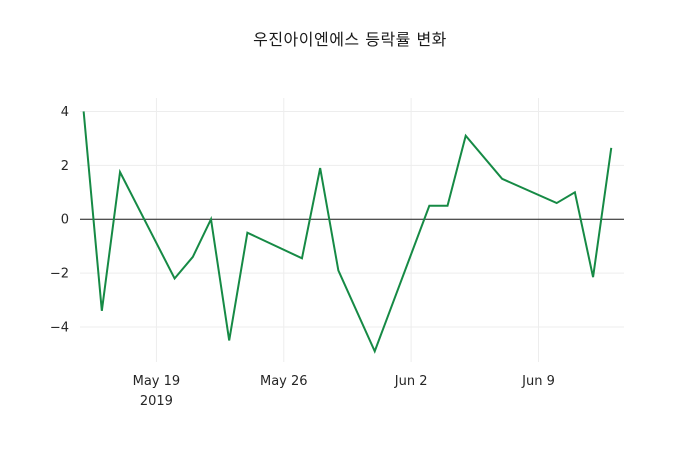 Image resolution: width=700 pixels, height=450 pixels. What do you see at coordinates (65, 112) in the screenshot?
I see `y-tick-label: 4` at bounding box center [65, 112].